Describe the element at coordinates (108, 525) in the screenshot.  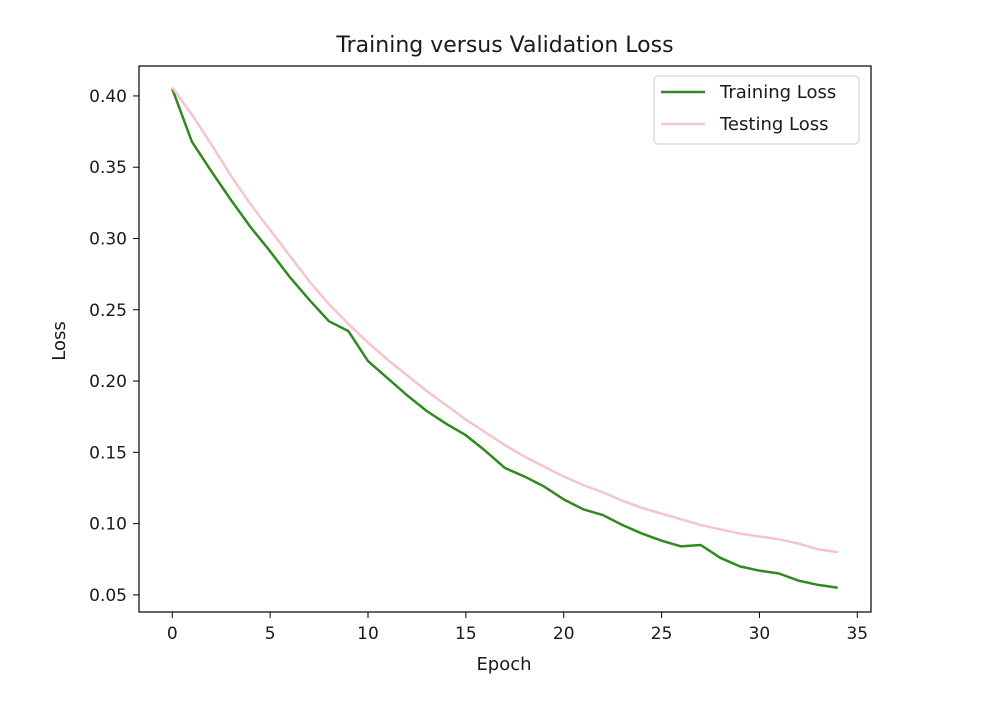
I see `y-tick-label: 0.10` at that location.